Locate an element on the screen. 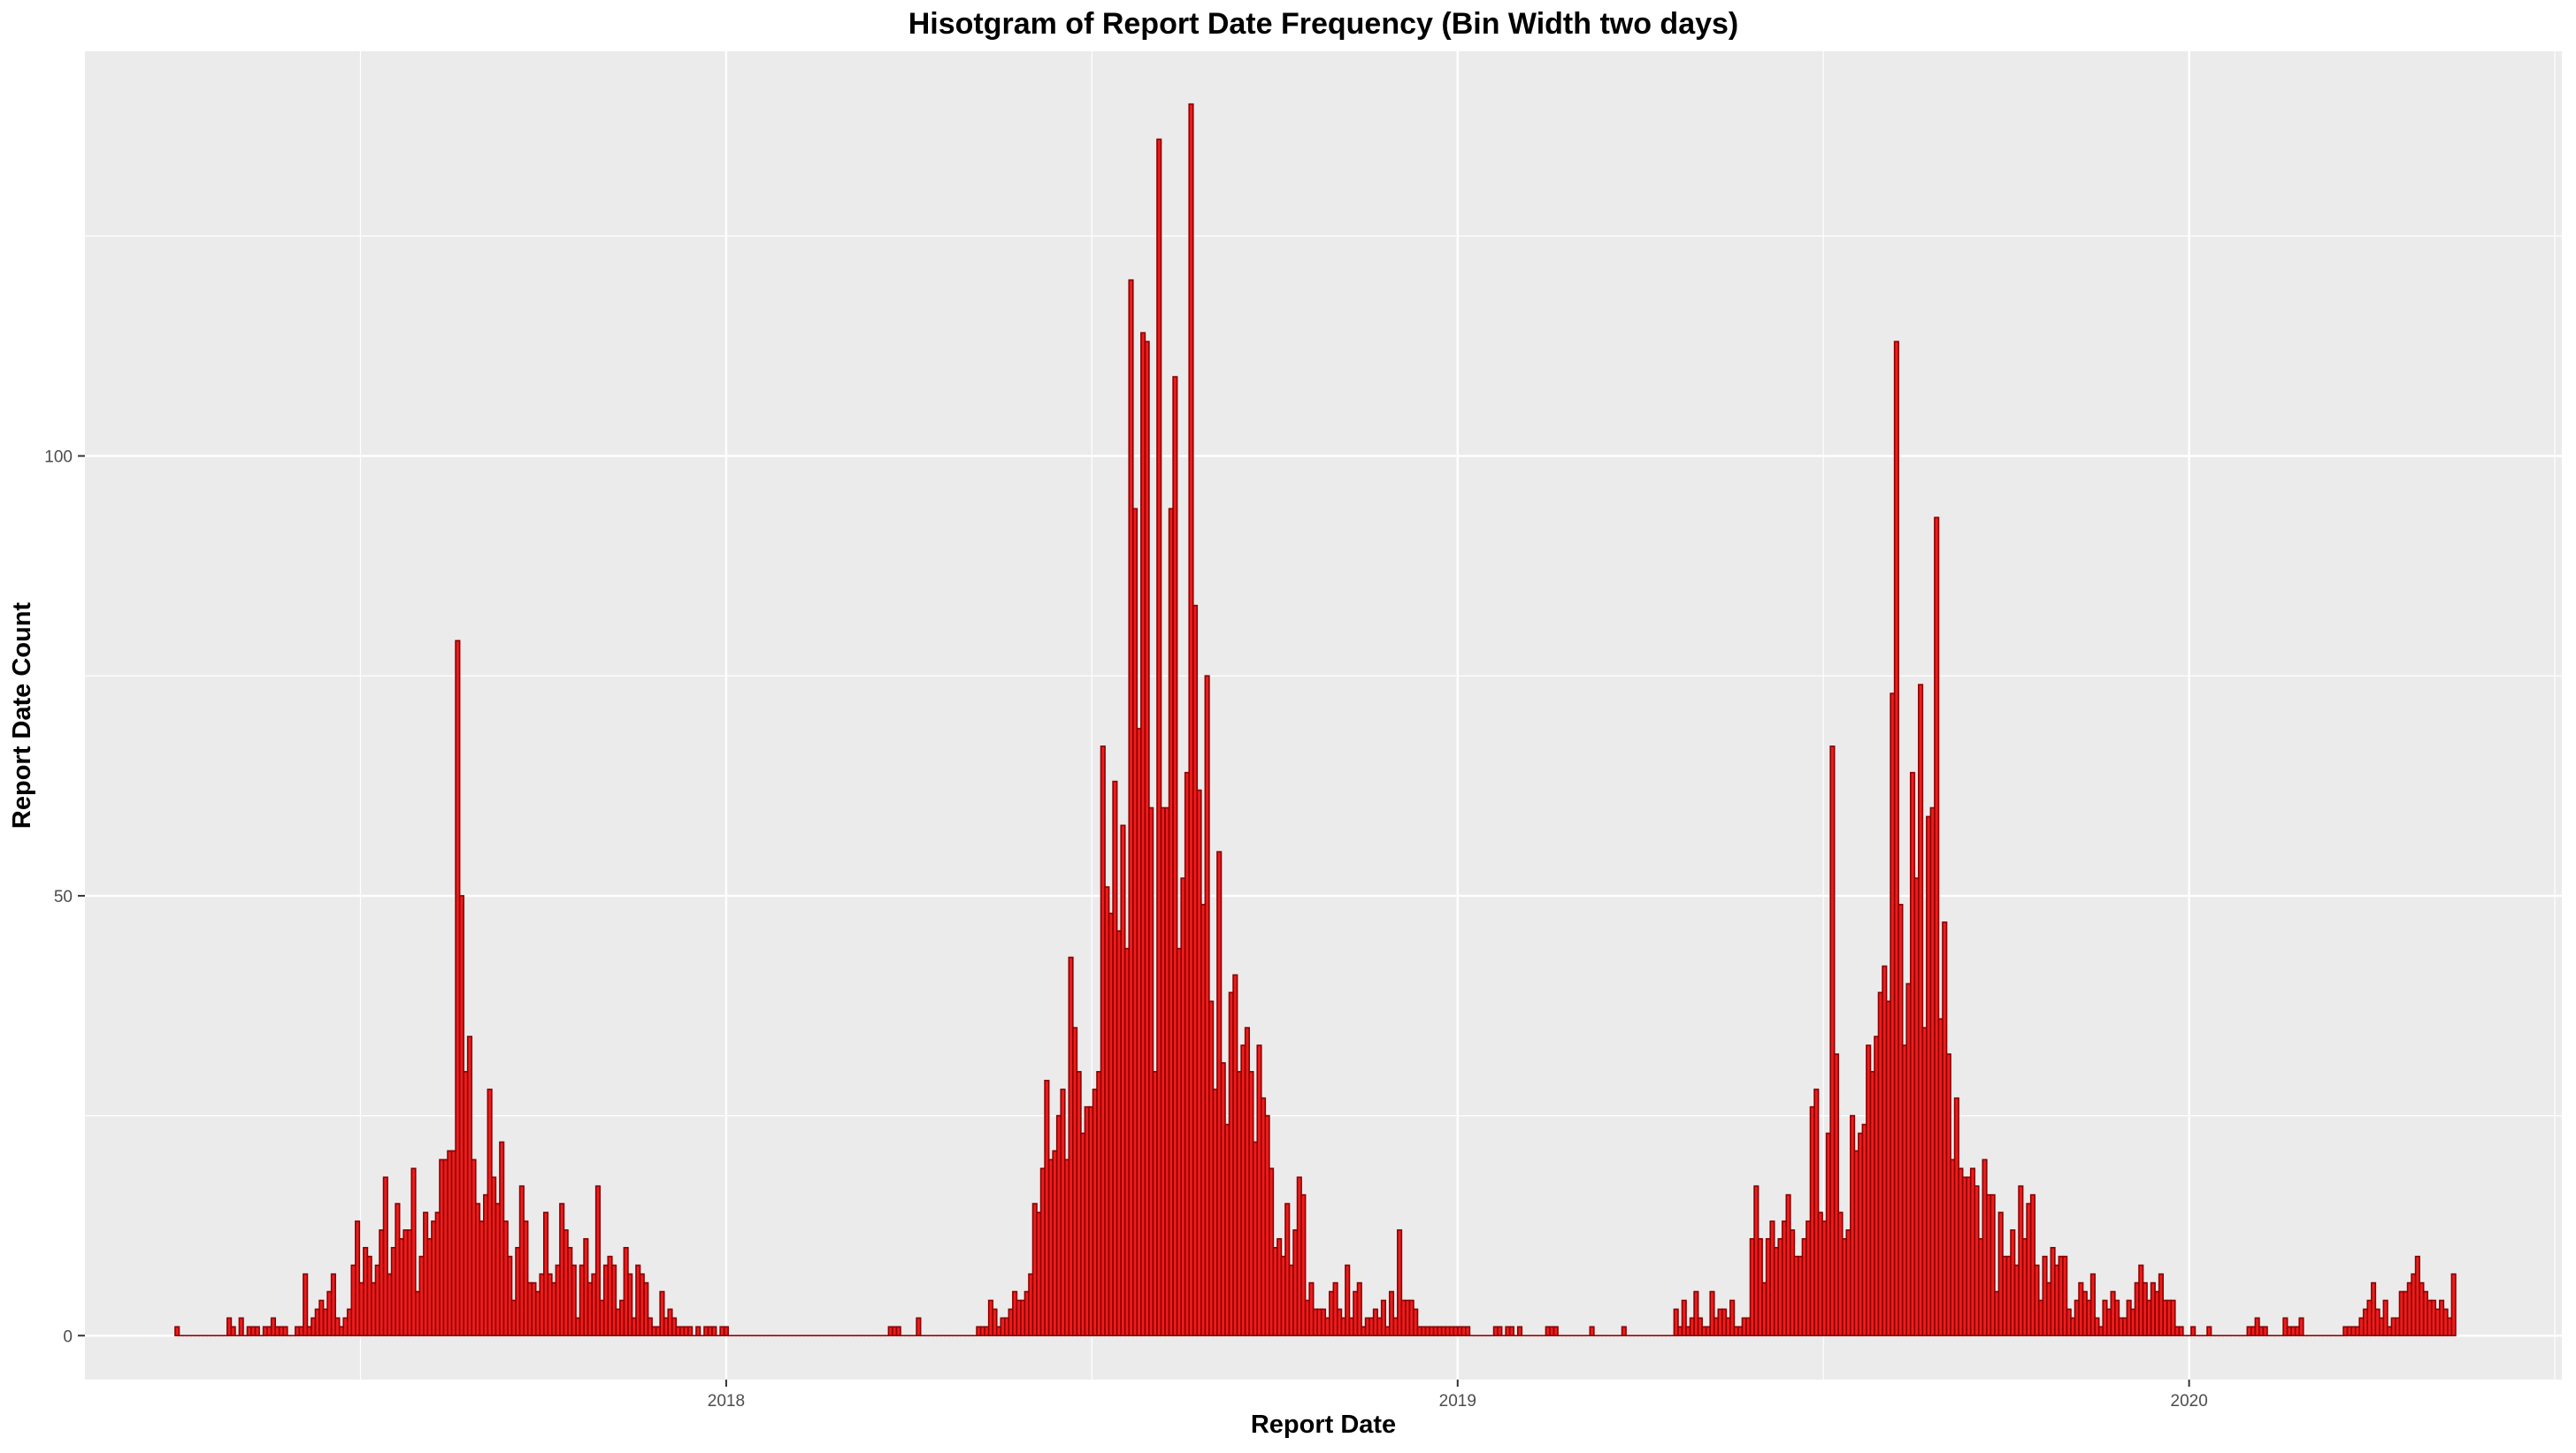 The width and height of the screenshot is (2576, 1453). x-tick-label: 2020 is located at coordinates (2189, 1401).